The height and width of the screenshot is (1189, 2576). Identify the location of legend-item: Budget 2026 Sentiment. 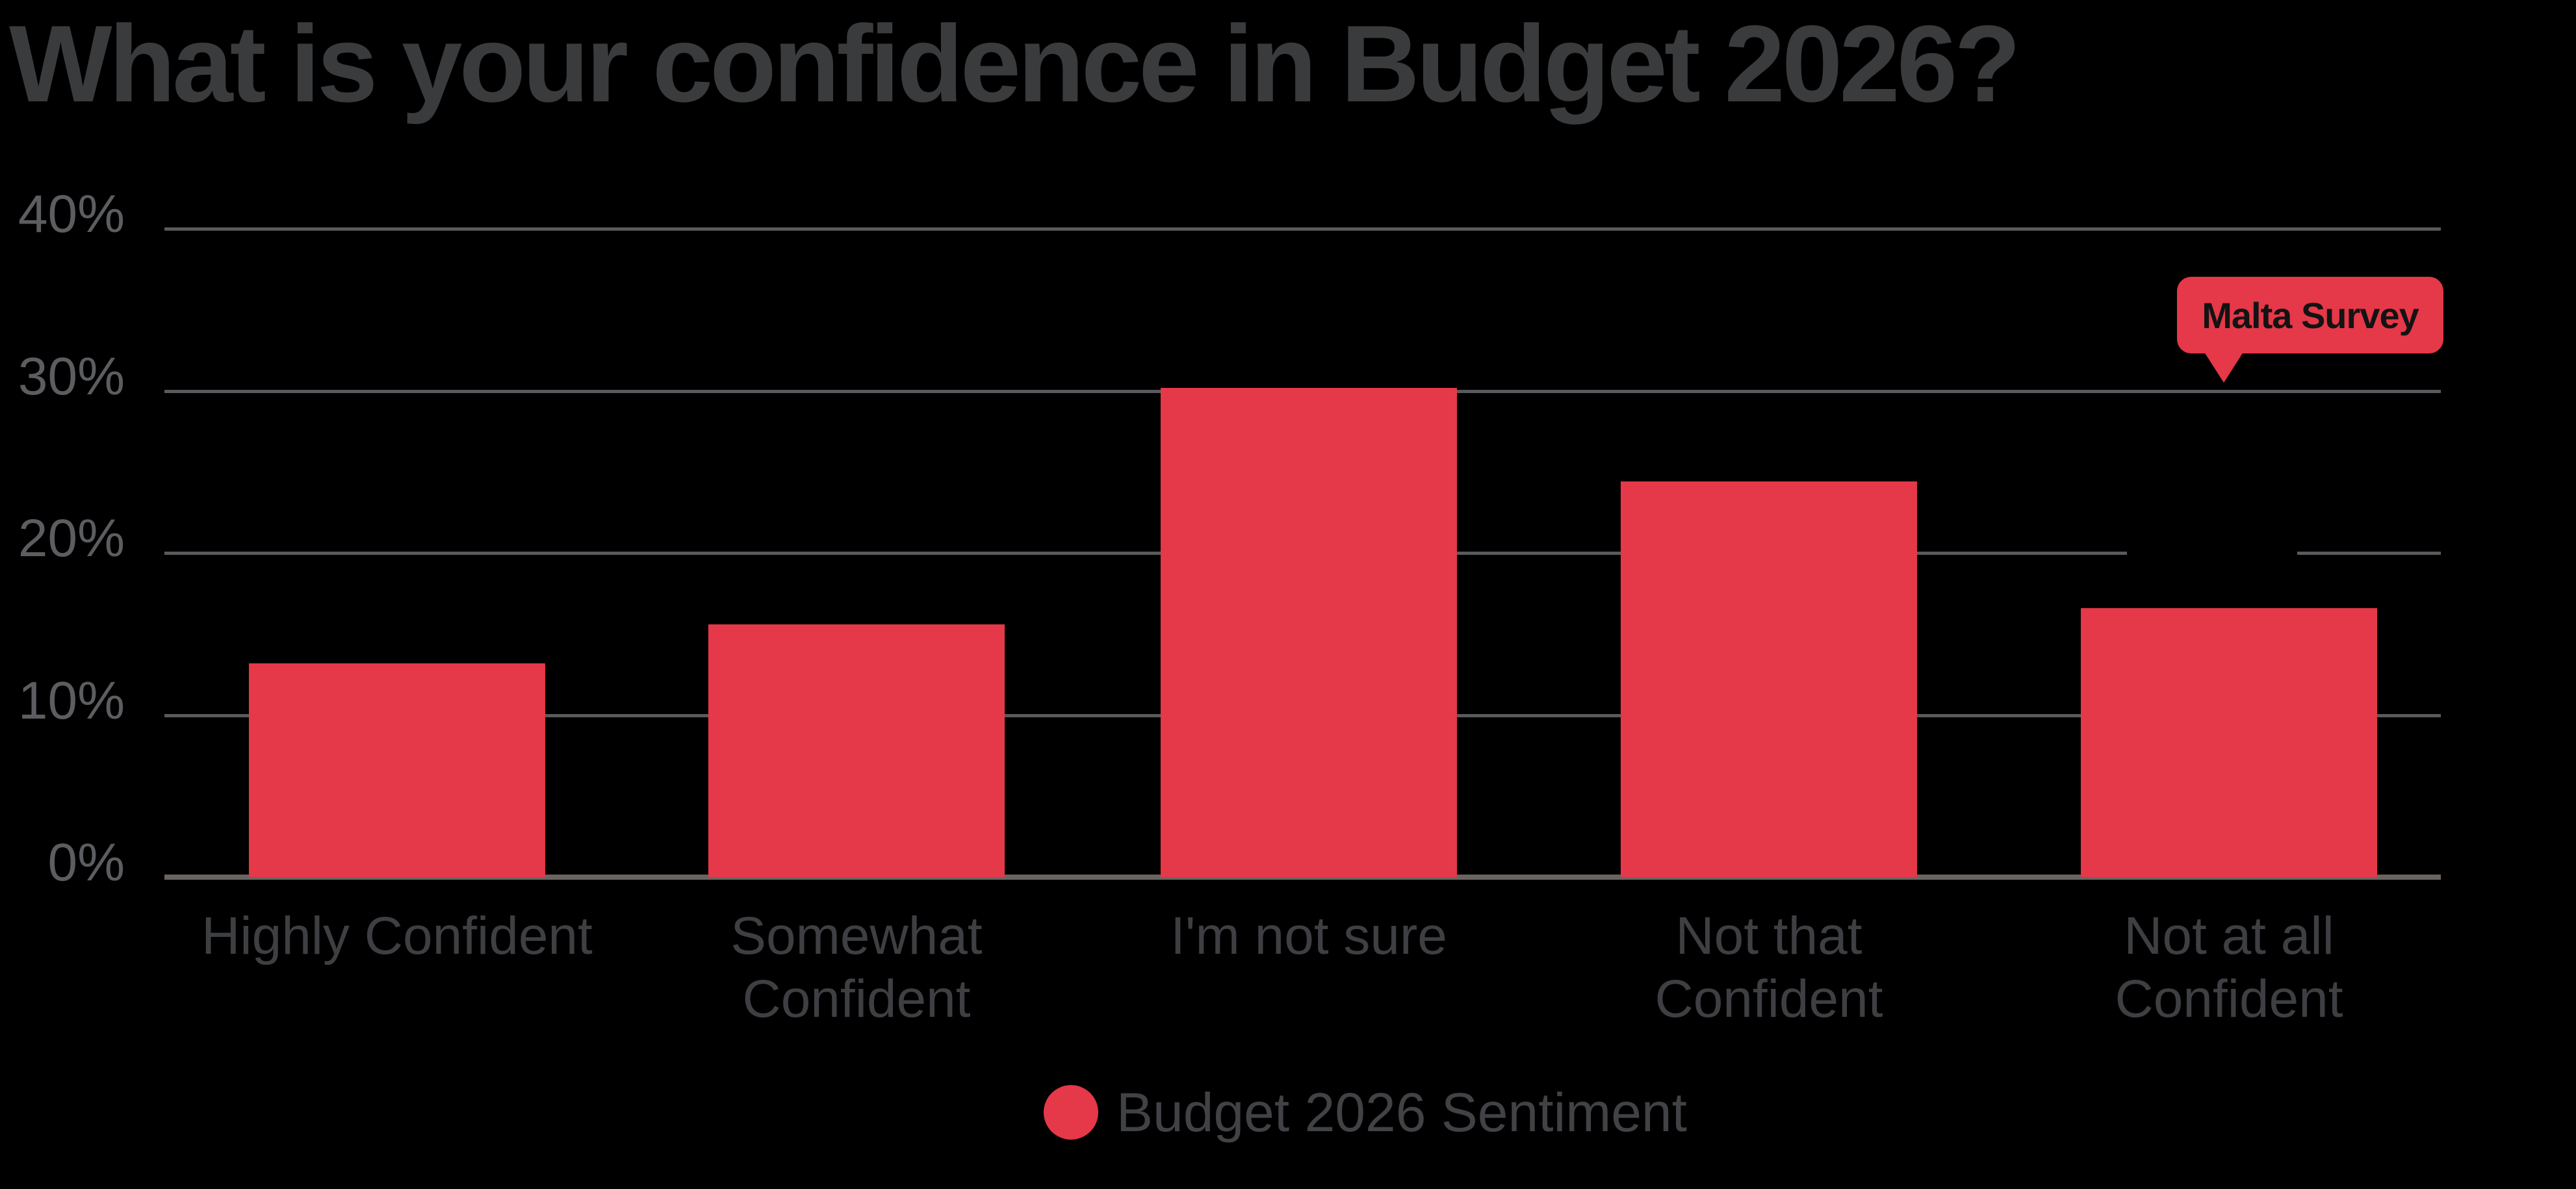
(1365, 1112).